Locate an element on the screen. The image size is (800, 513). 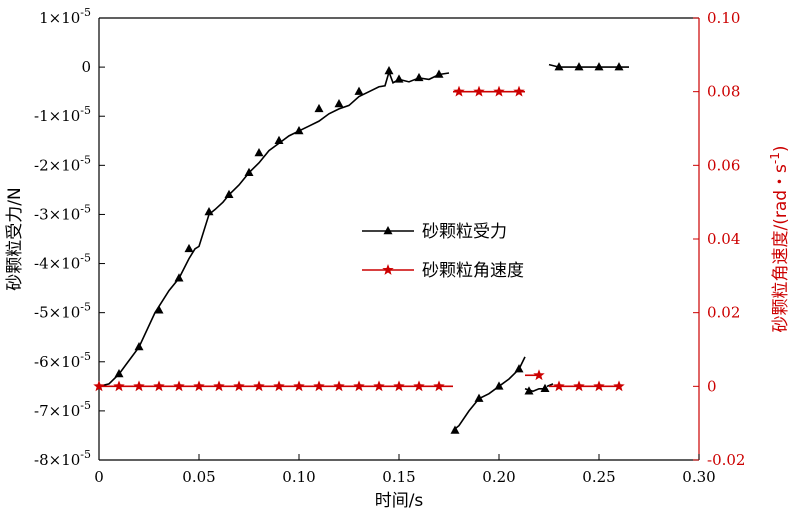
y-right-tick-label: 0.04 is located at coordinates (723, 239).